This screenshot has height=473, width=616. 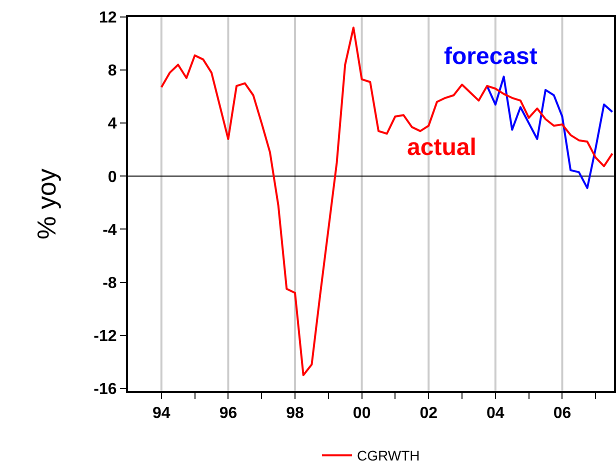 I want to click on x-tick-label: 04, so click(x=495, y=413).